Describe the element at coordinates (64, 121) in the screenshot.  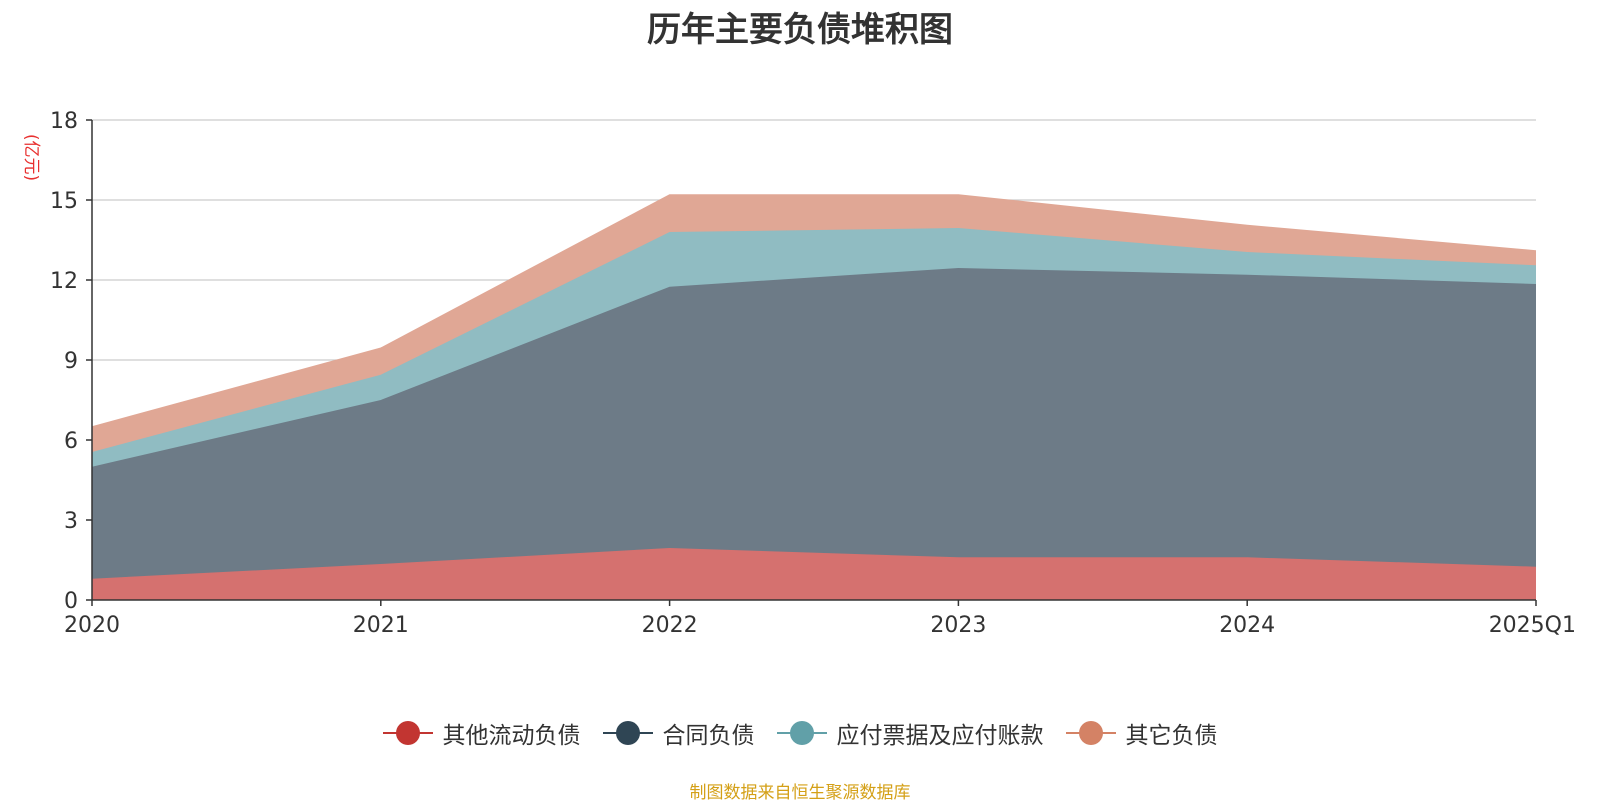
I see `y-tick-label-6: 18` at that location.